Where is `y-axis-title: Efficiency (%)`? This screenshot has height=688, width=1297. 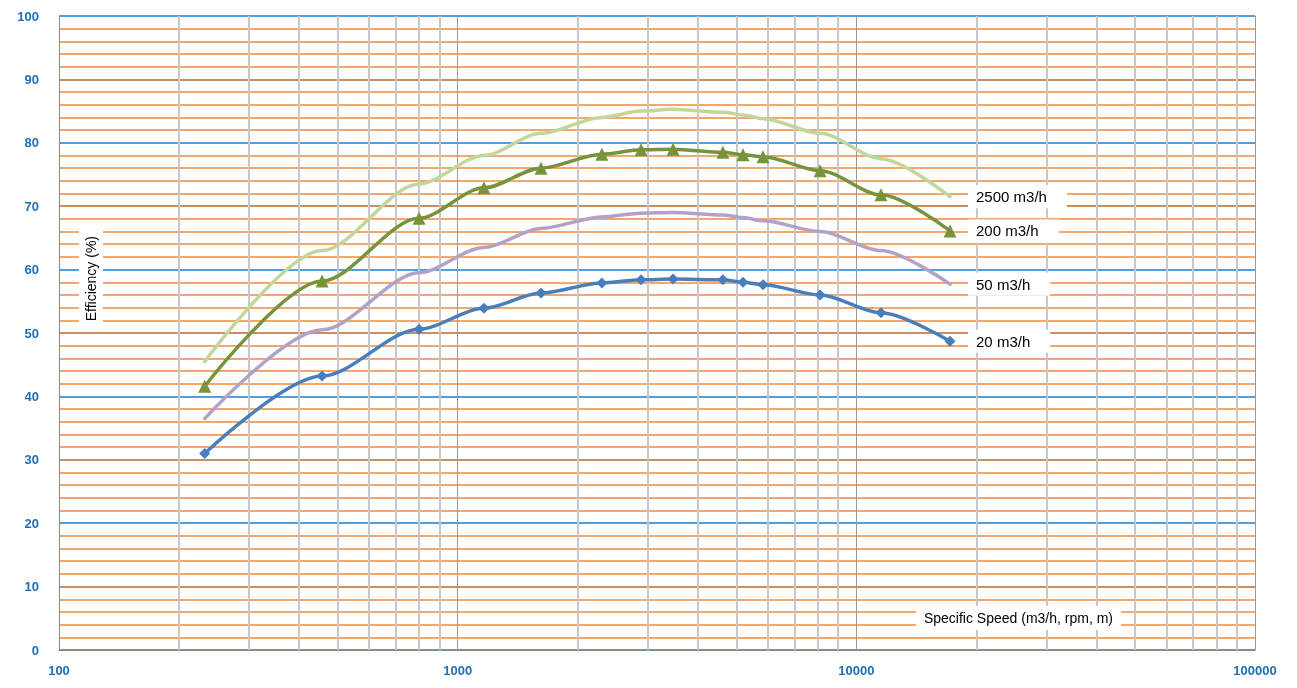 y-axis-title: Efficiency (%) is located at coordinates (91, 278).